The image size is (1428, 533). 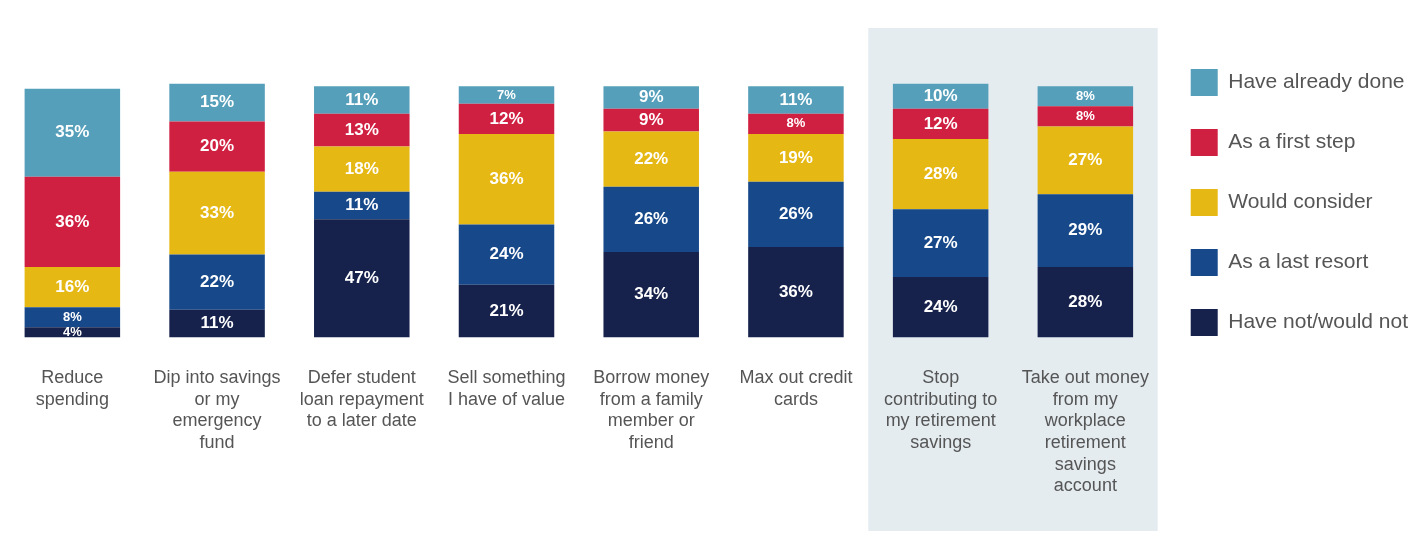 I want to click on data-label: 21%, so click(x=506, y=310).